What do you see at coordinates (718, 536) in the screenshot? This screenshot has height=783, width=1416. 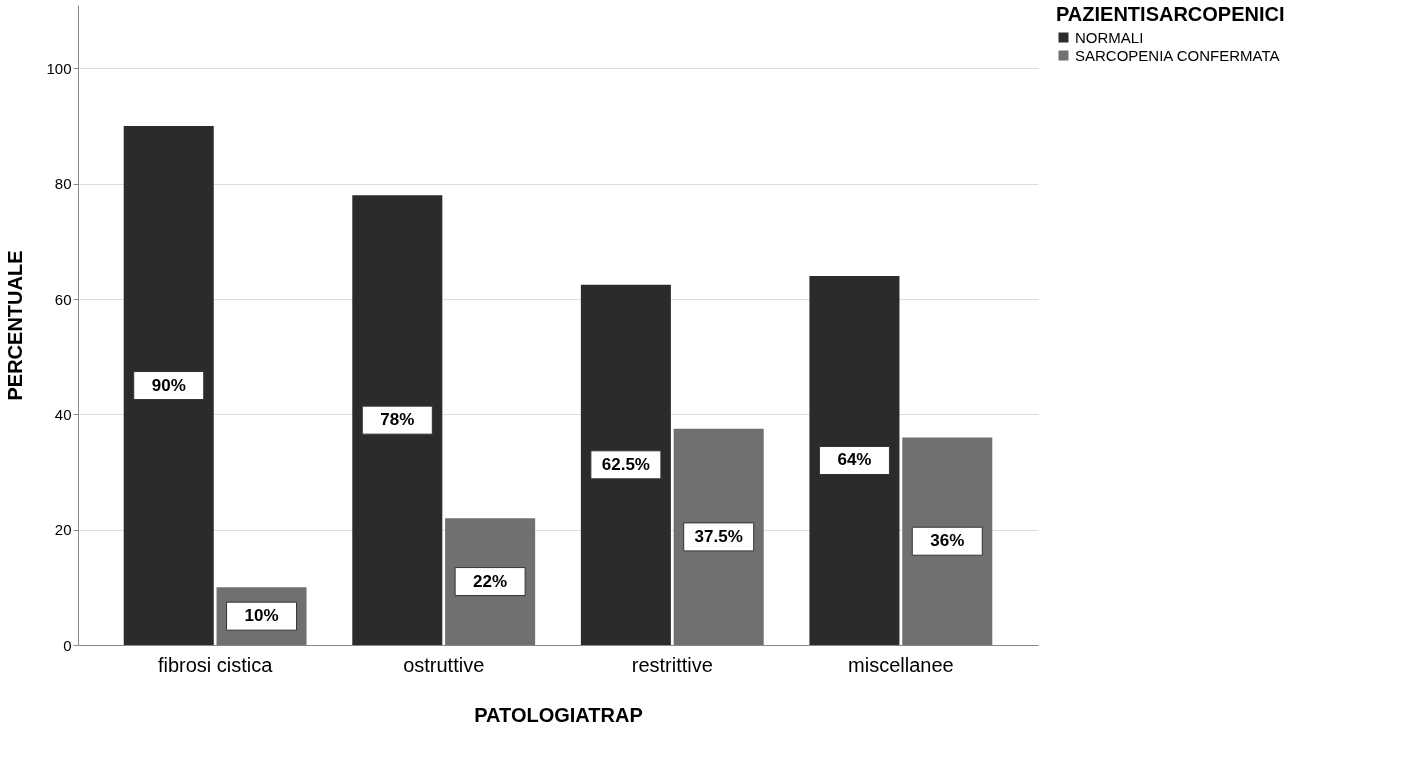 I see `data-label: 37.5%` at bounding box center [718, 536].